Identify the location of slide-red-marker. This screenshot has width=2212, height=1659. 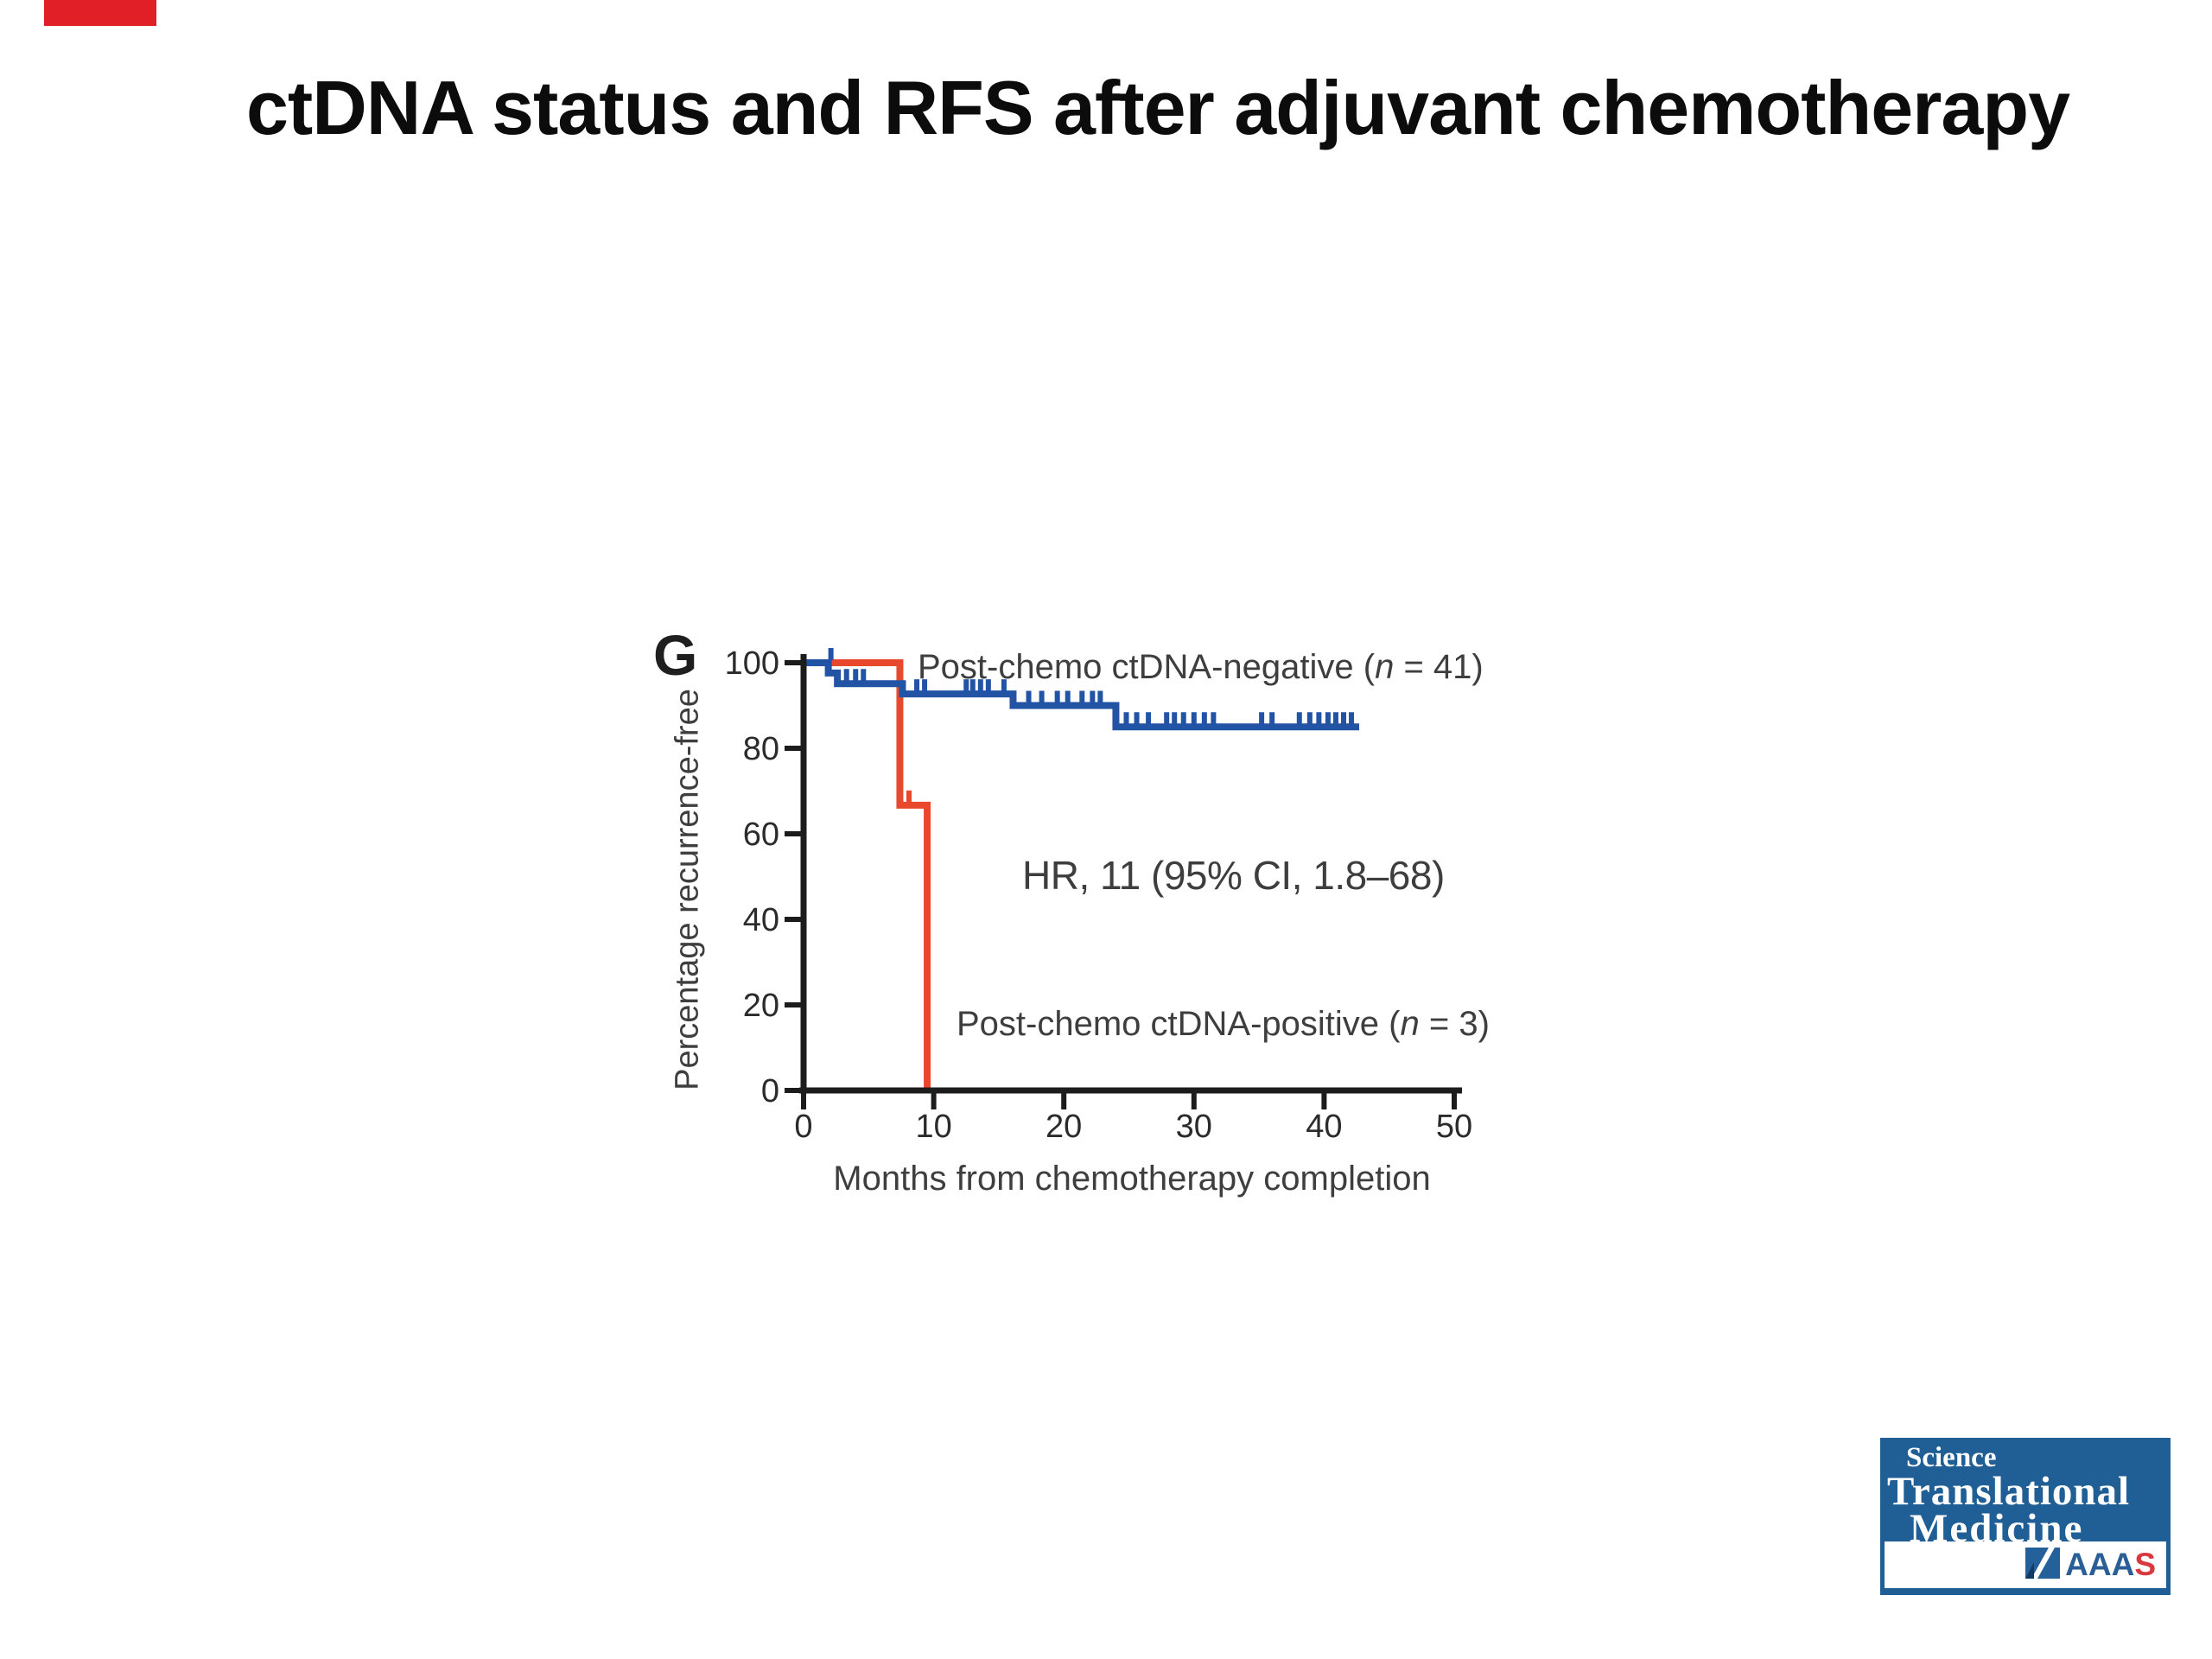
(100, 13).